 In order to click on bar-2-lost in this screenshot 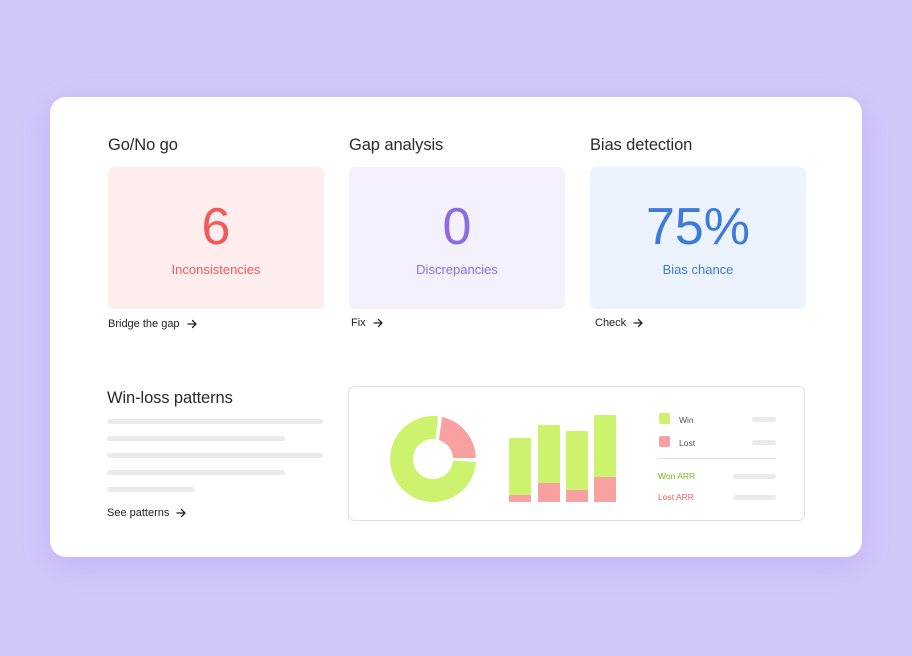, I will do `click(549, 492)`.